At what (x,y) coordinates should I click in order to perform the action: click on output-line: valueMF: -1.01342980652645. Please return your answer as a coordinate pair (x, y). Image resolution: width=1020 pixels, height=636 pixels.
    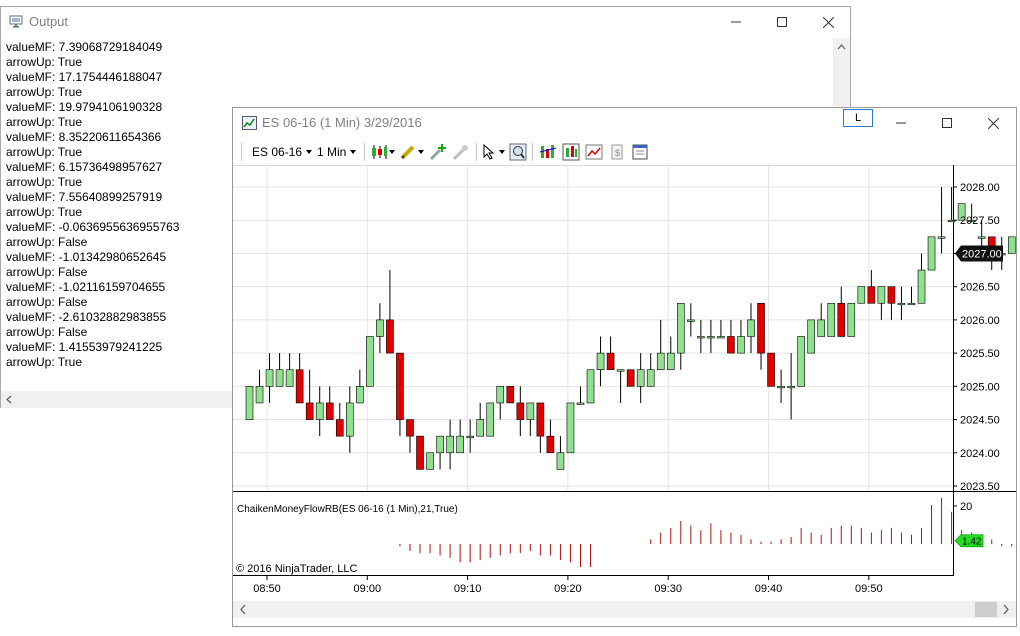
    Looking at the image, I should click on (86, 257).